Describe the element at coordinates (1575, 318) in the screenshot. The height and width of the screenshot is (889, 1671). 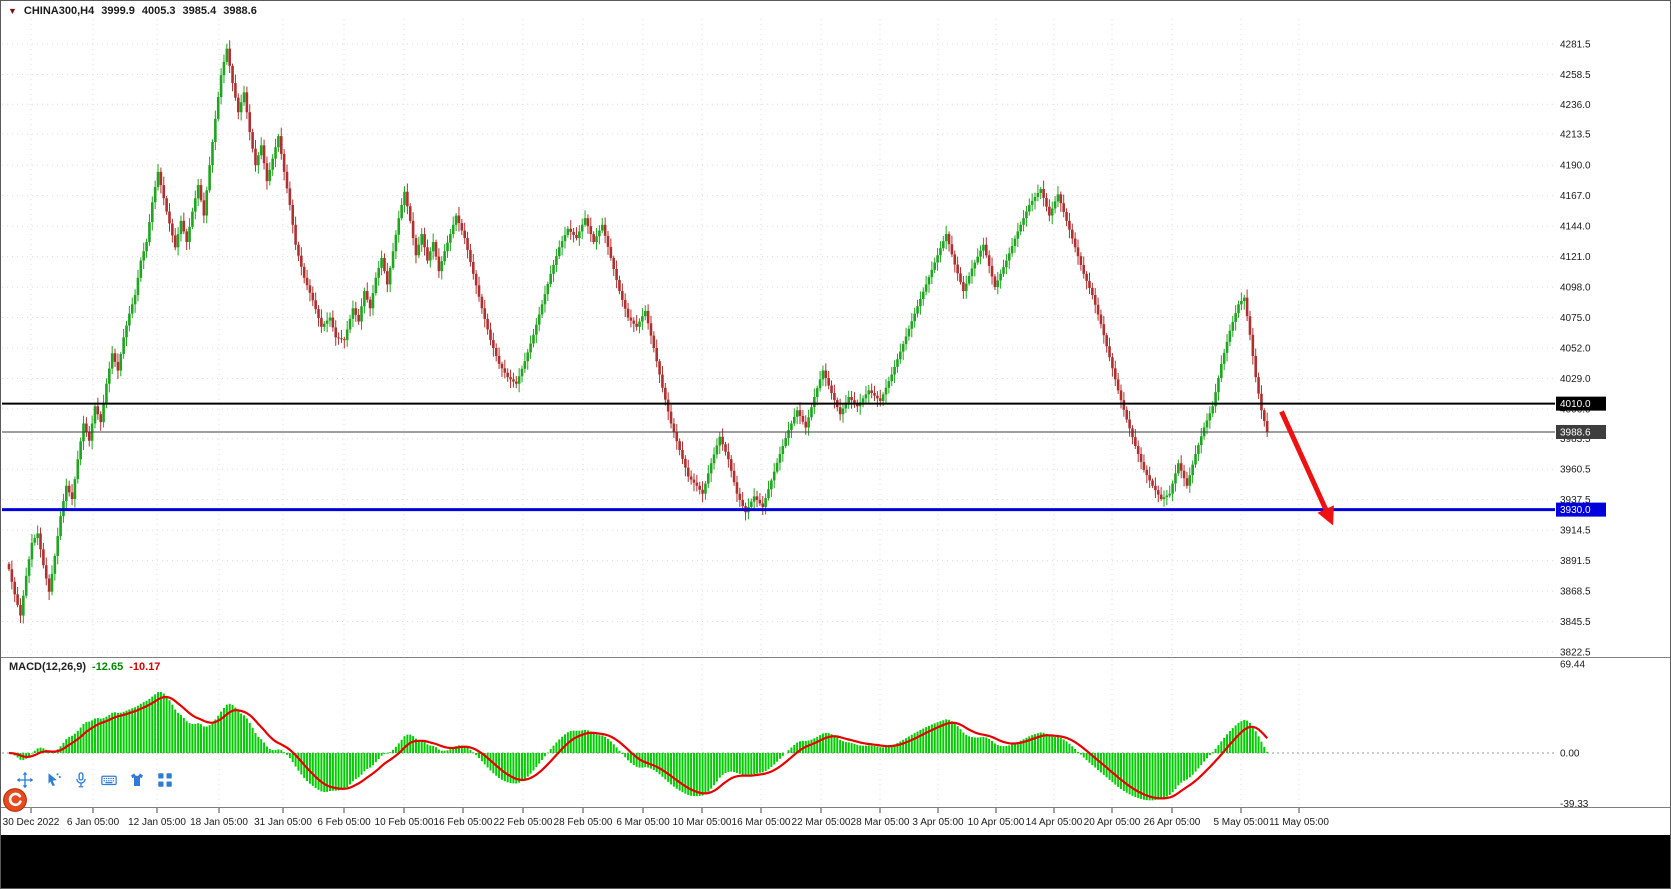
I see `price-tick-label: 4075.0` at that location.